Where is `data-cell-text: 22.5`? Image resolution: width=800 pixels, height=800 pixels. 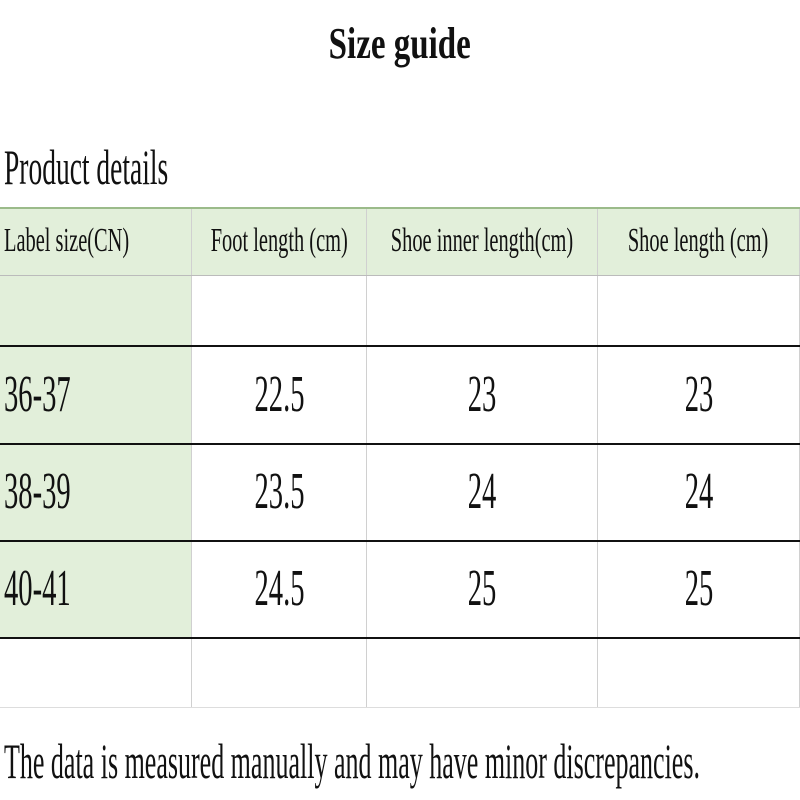 data-cell-text: 22.5 is located at coordinates (279, 394).